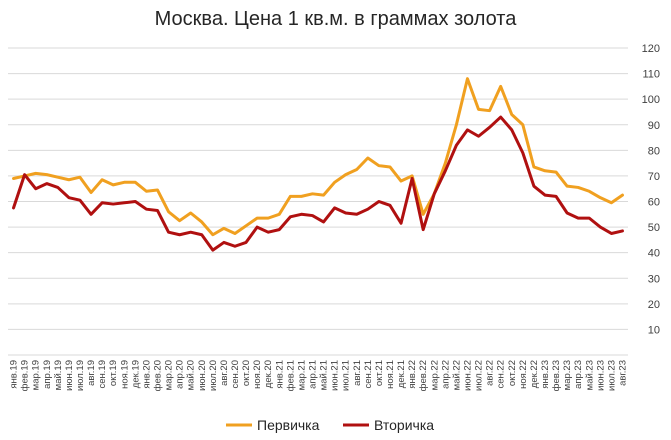  I want to click on x-tick-label: окт.22, so click(512, 373).